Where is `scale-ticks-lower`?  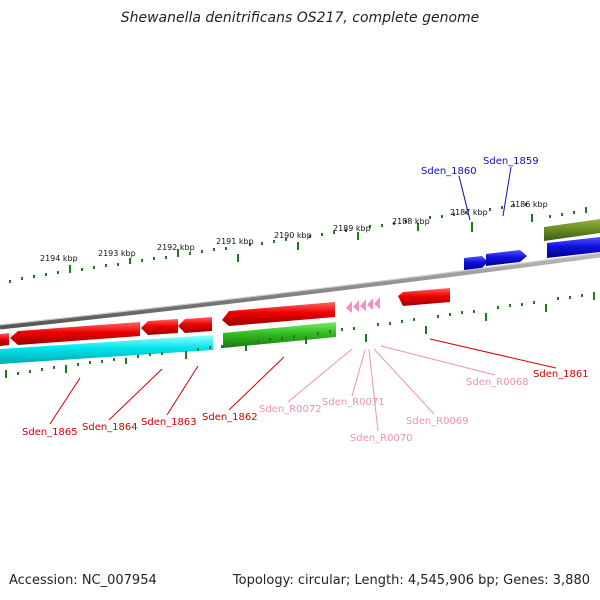 scale-ticks-lower is located at coordinates (300, 335).